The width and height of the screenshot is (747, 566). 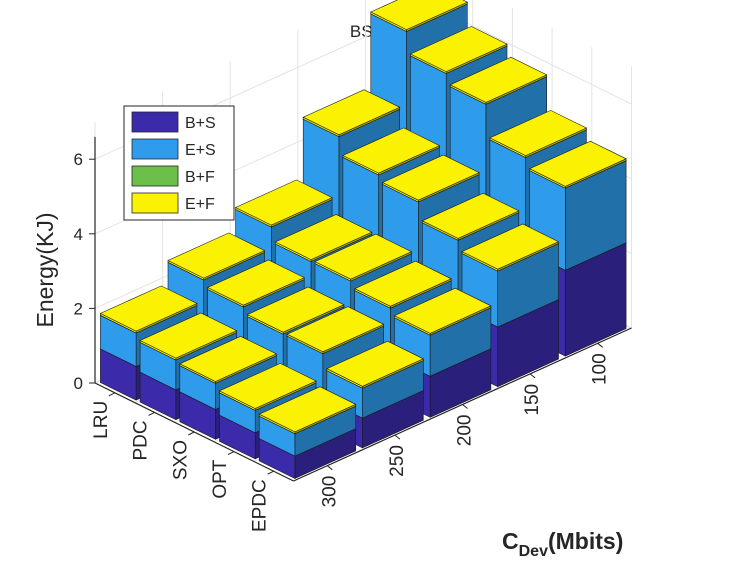 I want to click on method-tick-label: LRU, so click(x=101, y=420).